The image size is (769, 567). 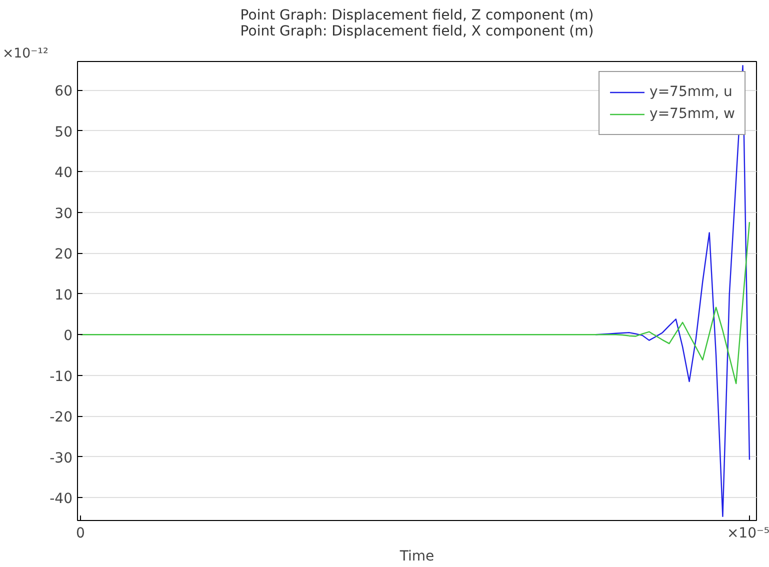 I want to click on text: ×10⁻¹², so click(x=25, y=54).